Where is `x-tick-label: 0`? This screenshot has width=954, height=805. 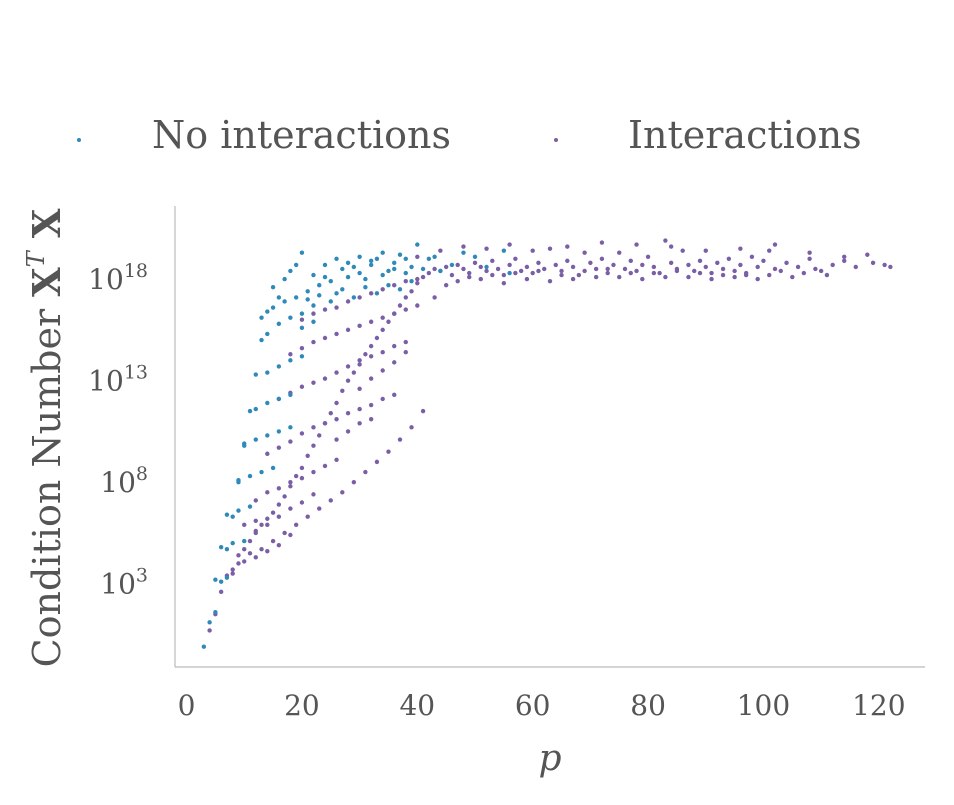
x-tick-label: 0 is located at coordinates (187, 705).